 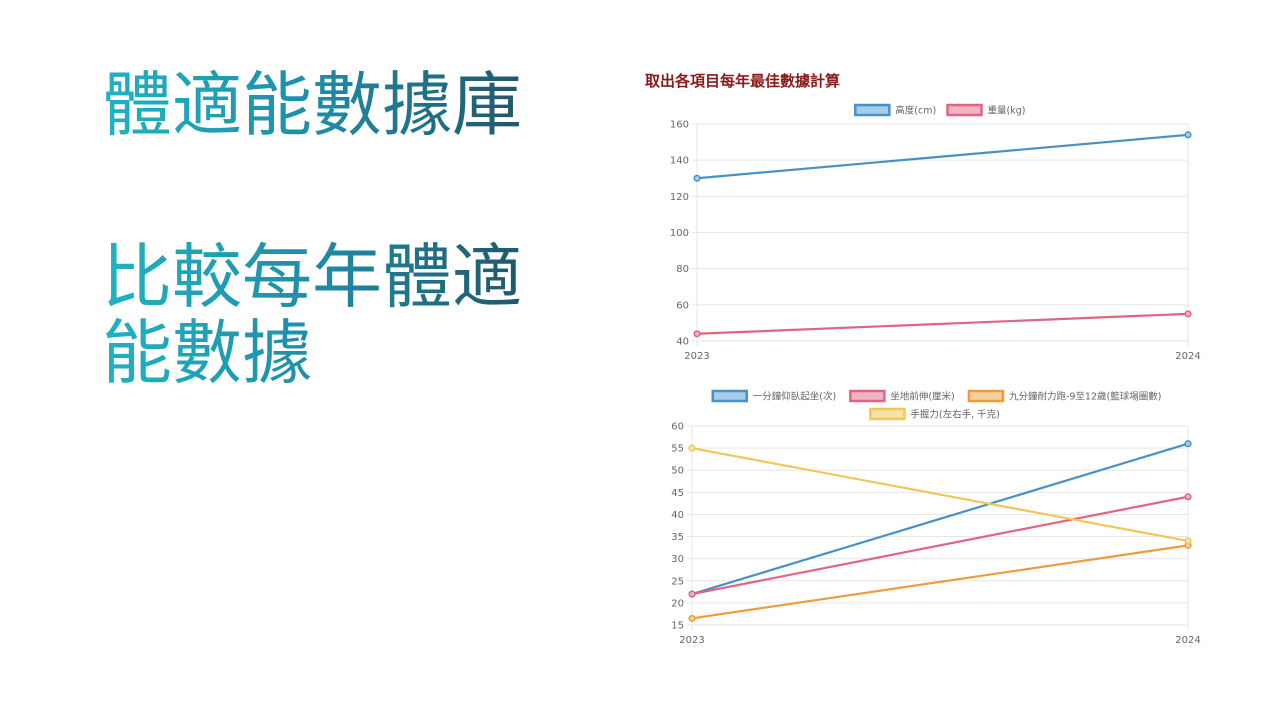 What do you see at coordinates (682, 269) in the screenshot?
I see `y-tick-label: 80` at bounding box center [682, 269].